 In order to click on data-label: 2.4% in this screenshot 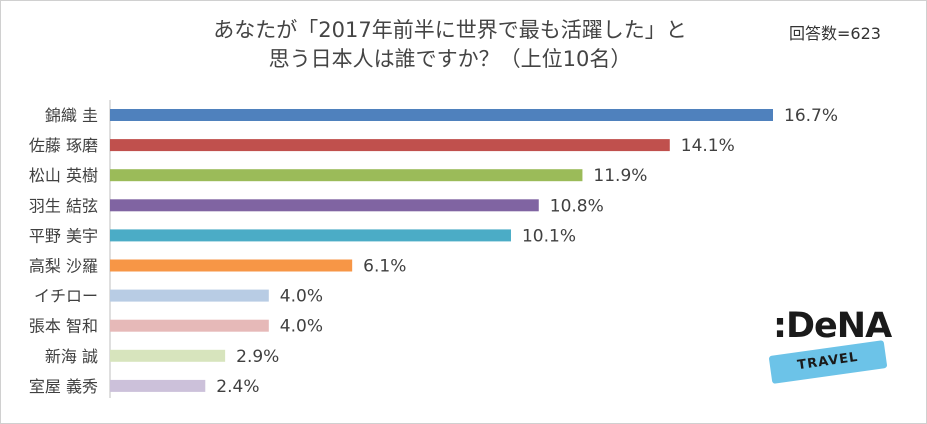, I will do `click(237, 387)`.